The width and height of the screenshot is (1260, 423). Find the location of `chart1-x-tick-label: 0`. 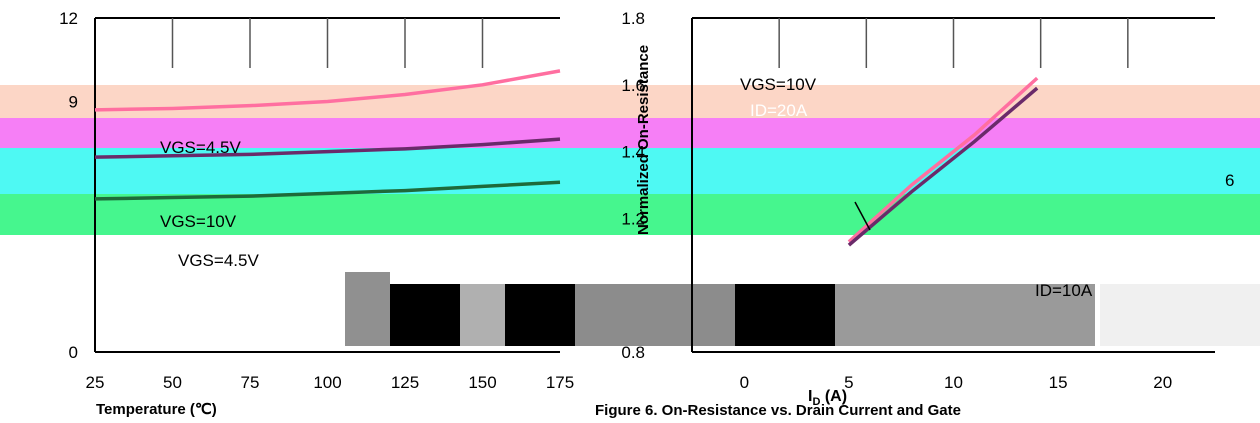

chart1-x-tick-label: 0 is located at coordinates (744, 382).